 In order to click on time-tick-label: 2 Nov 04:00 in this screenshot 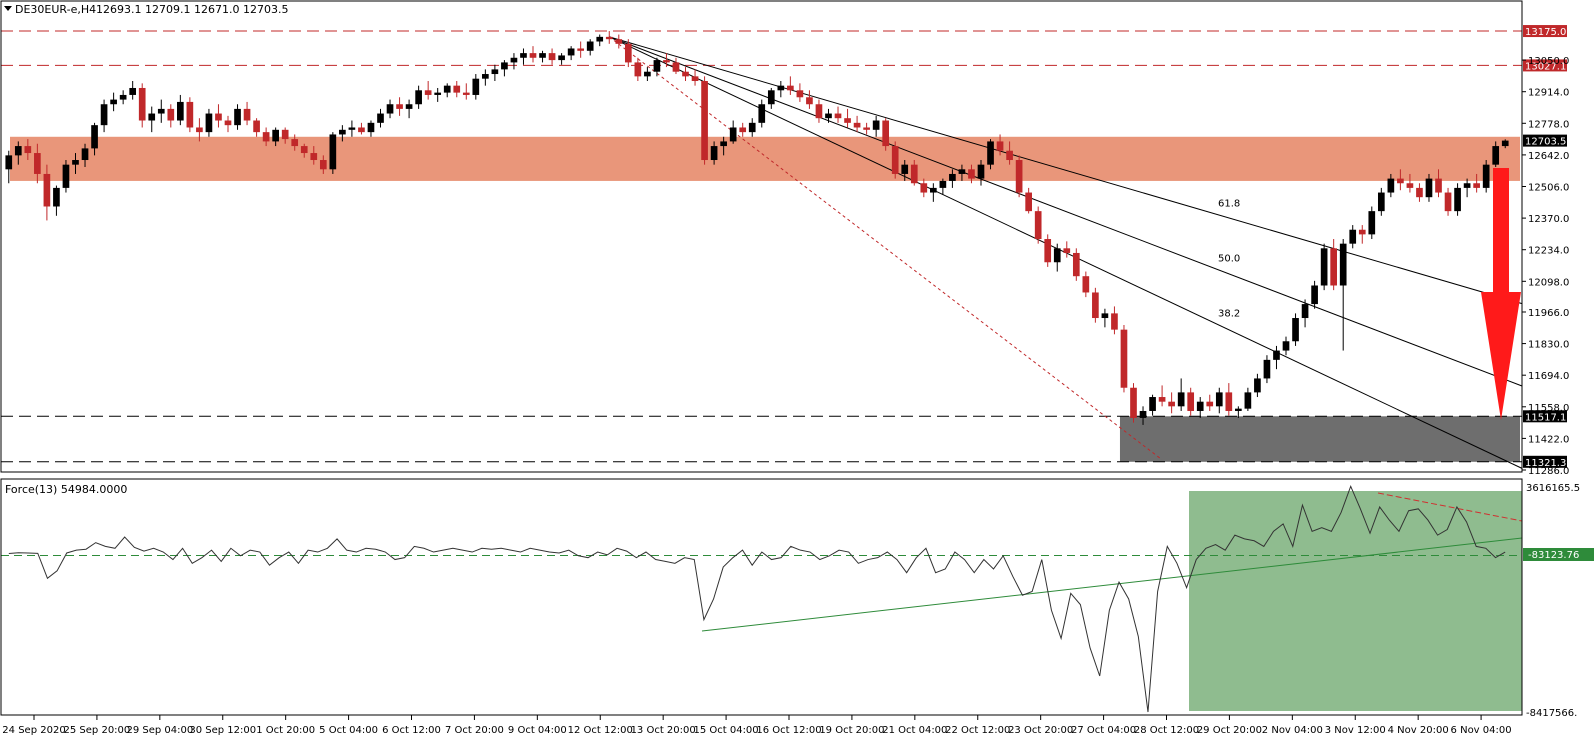, I will do `click(1292, 730)`.